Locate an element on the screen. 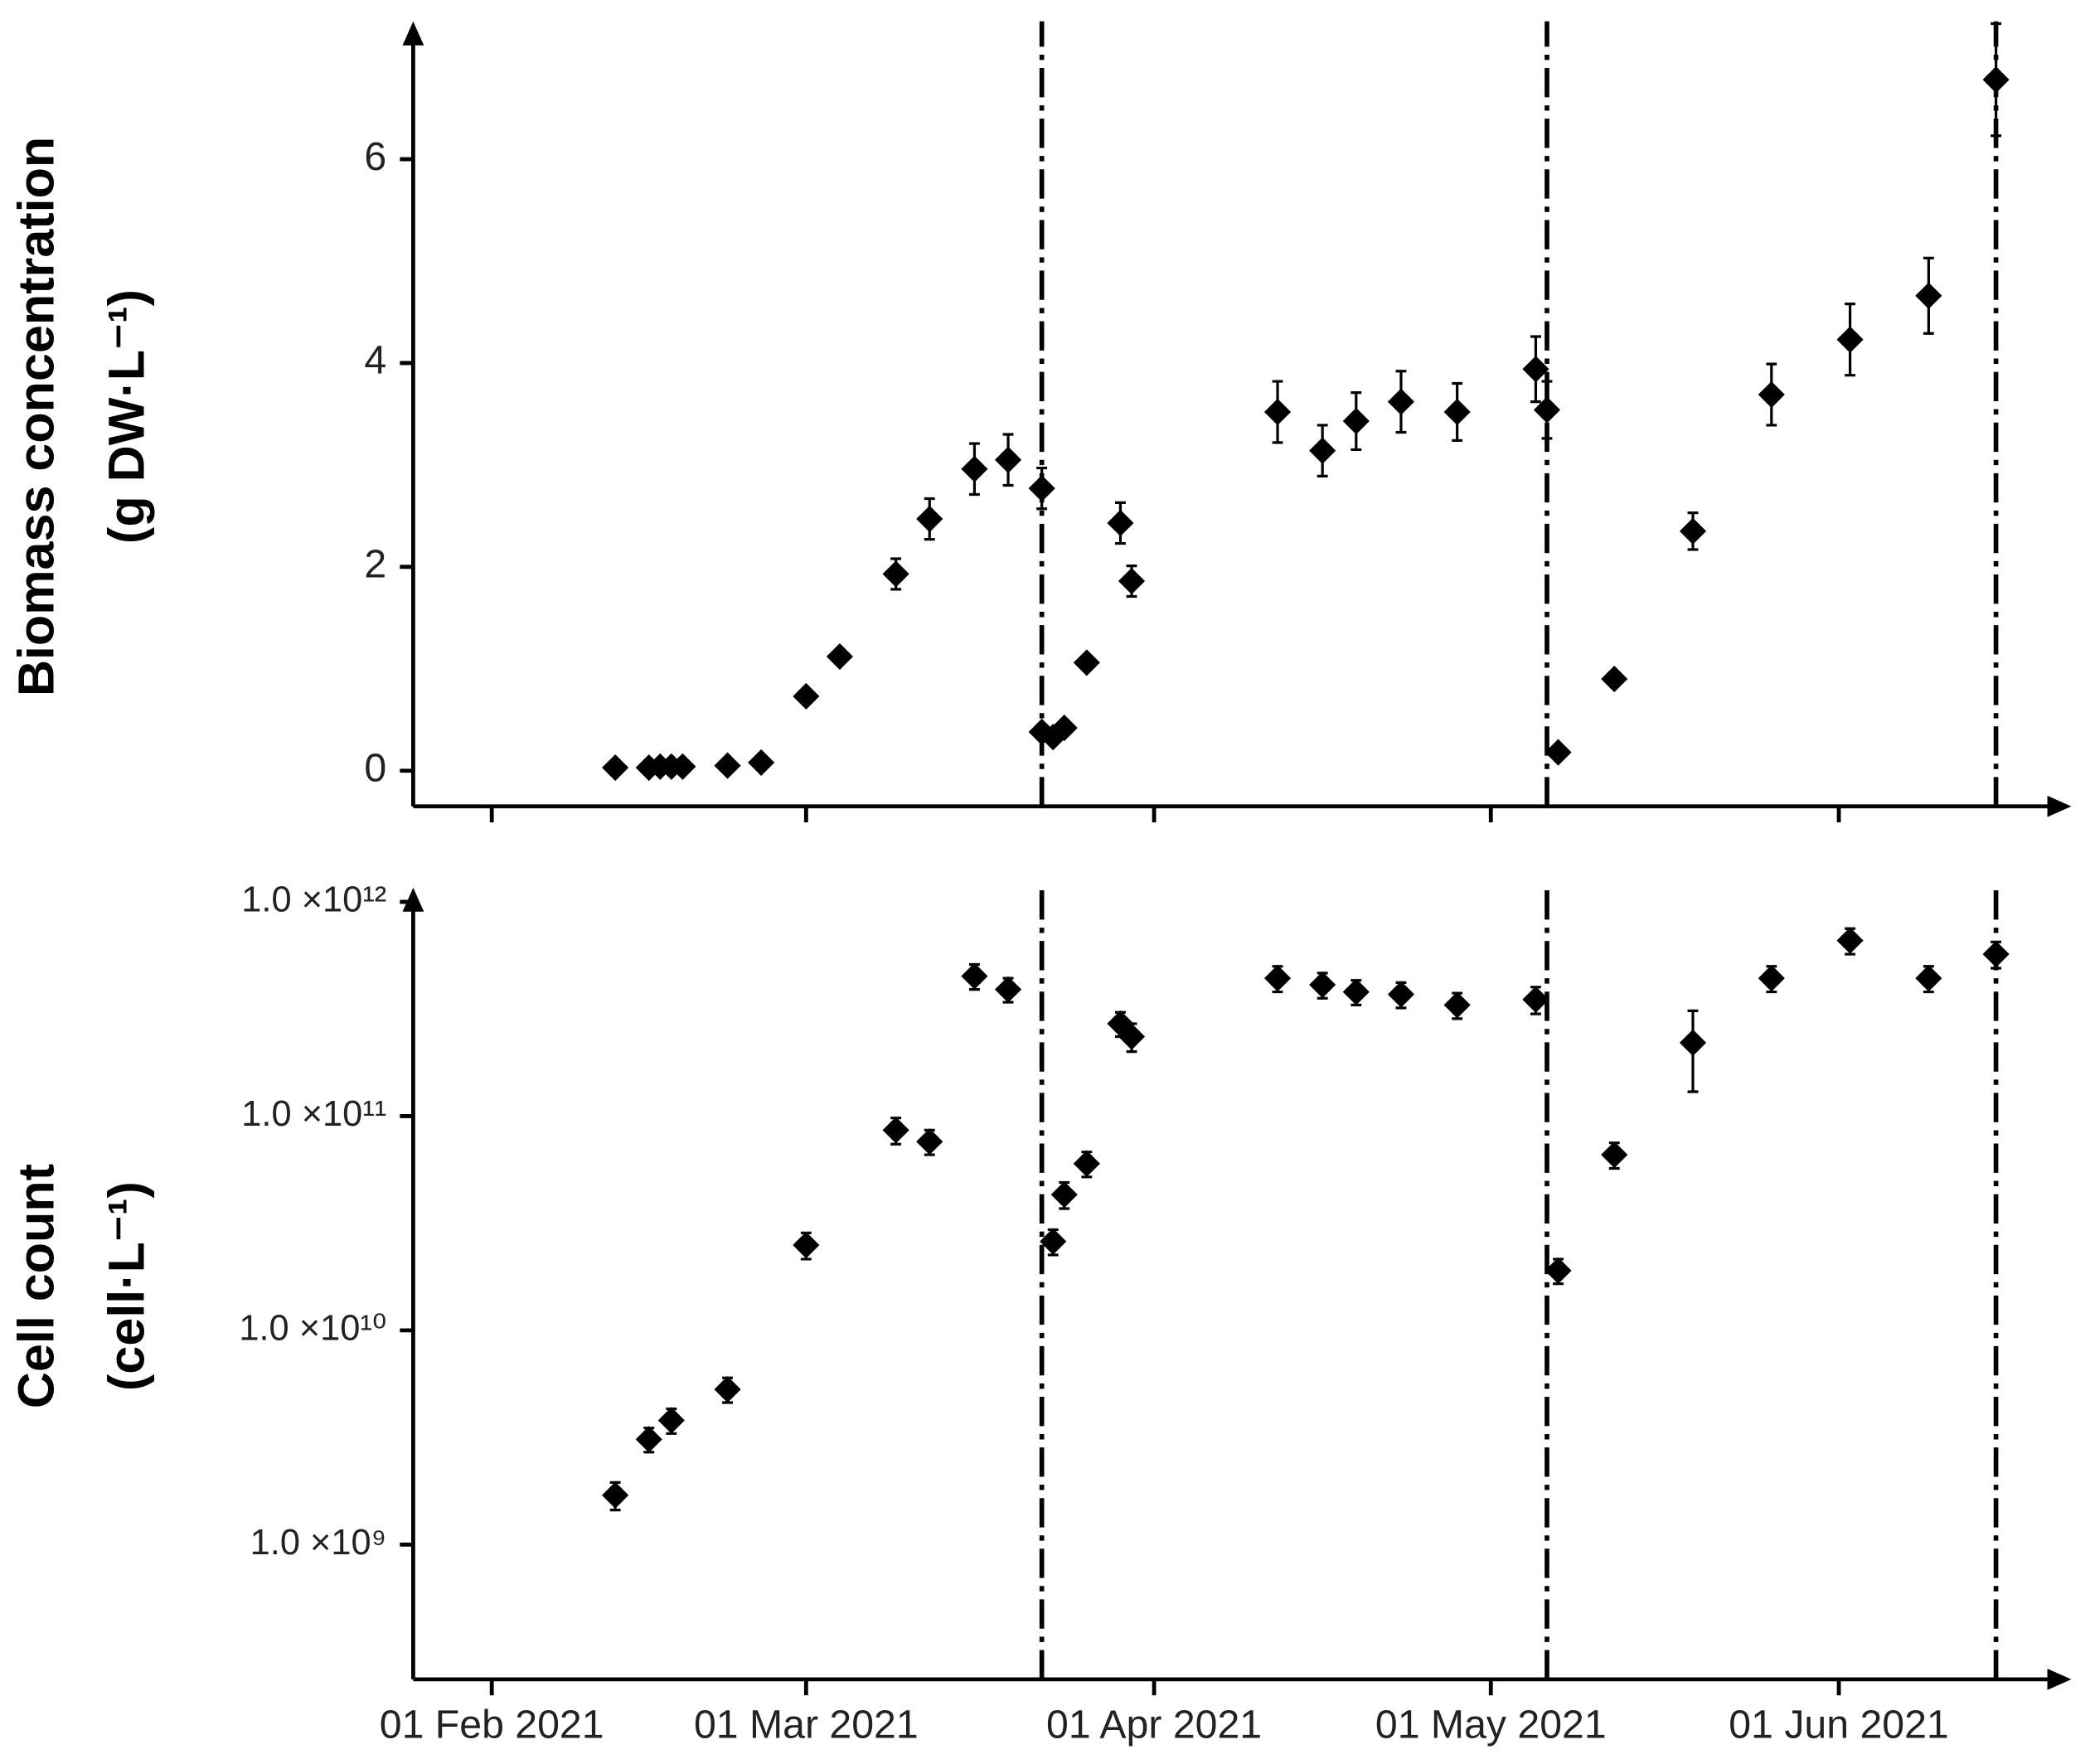 The height and width of the screenshot is (1764, 2090). x-tick-label: 01 Feb 2021 is located at coordinates (492, 1724).